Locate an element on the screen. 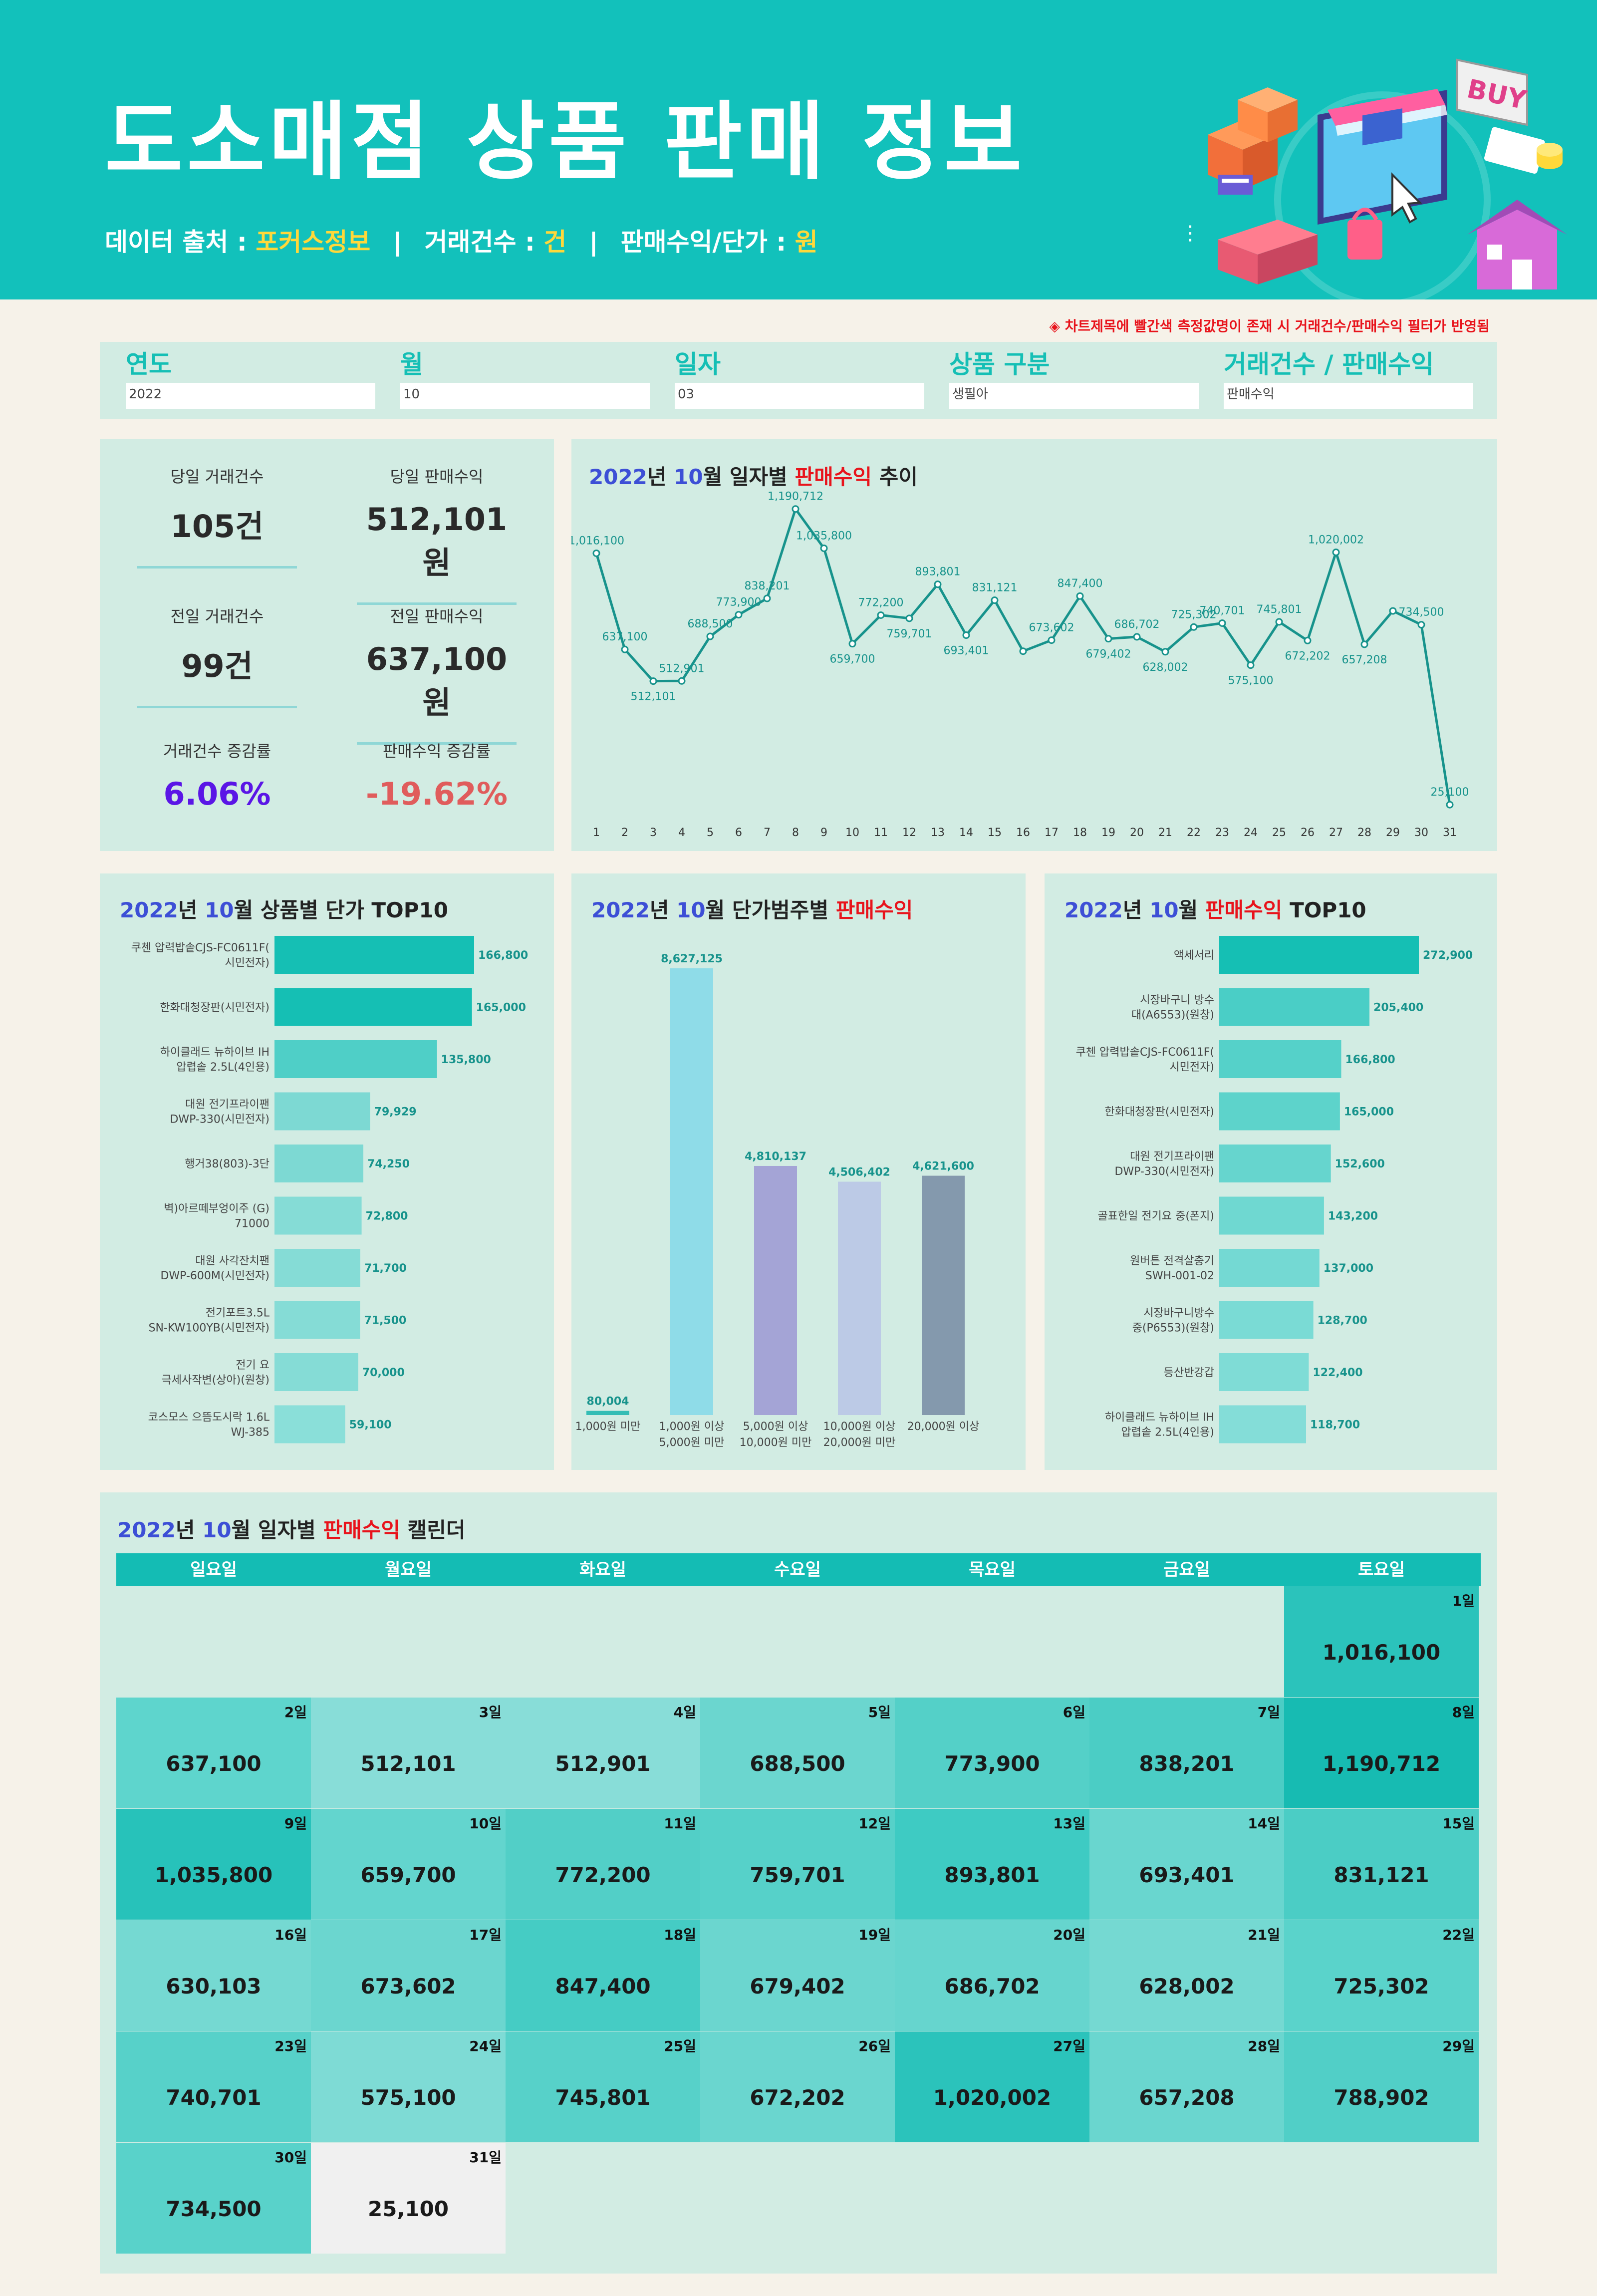 The height and width of the screenshot is (2296, 1597). calendar-day-cell: 20일 686,702 is located at coordinates (992, 1976).